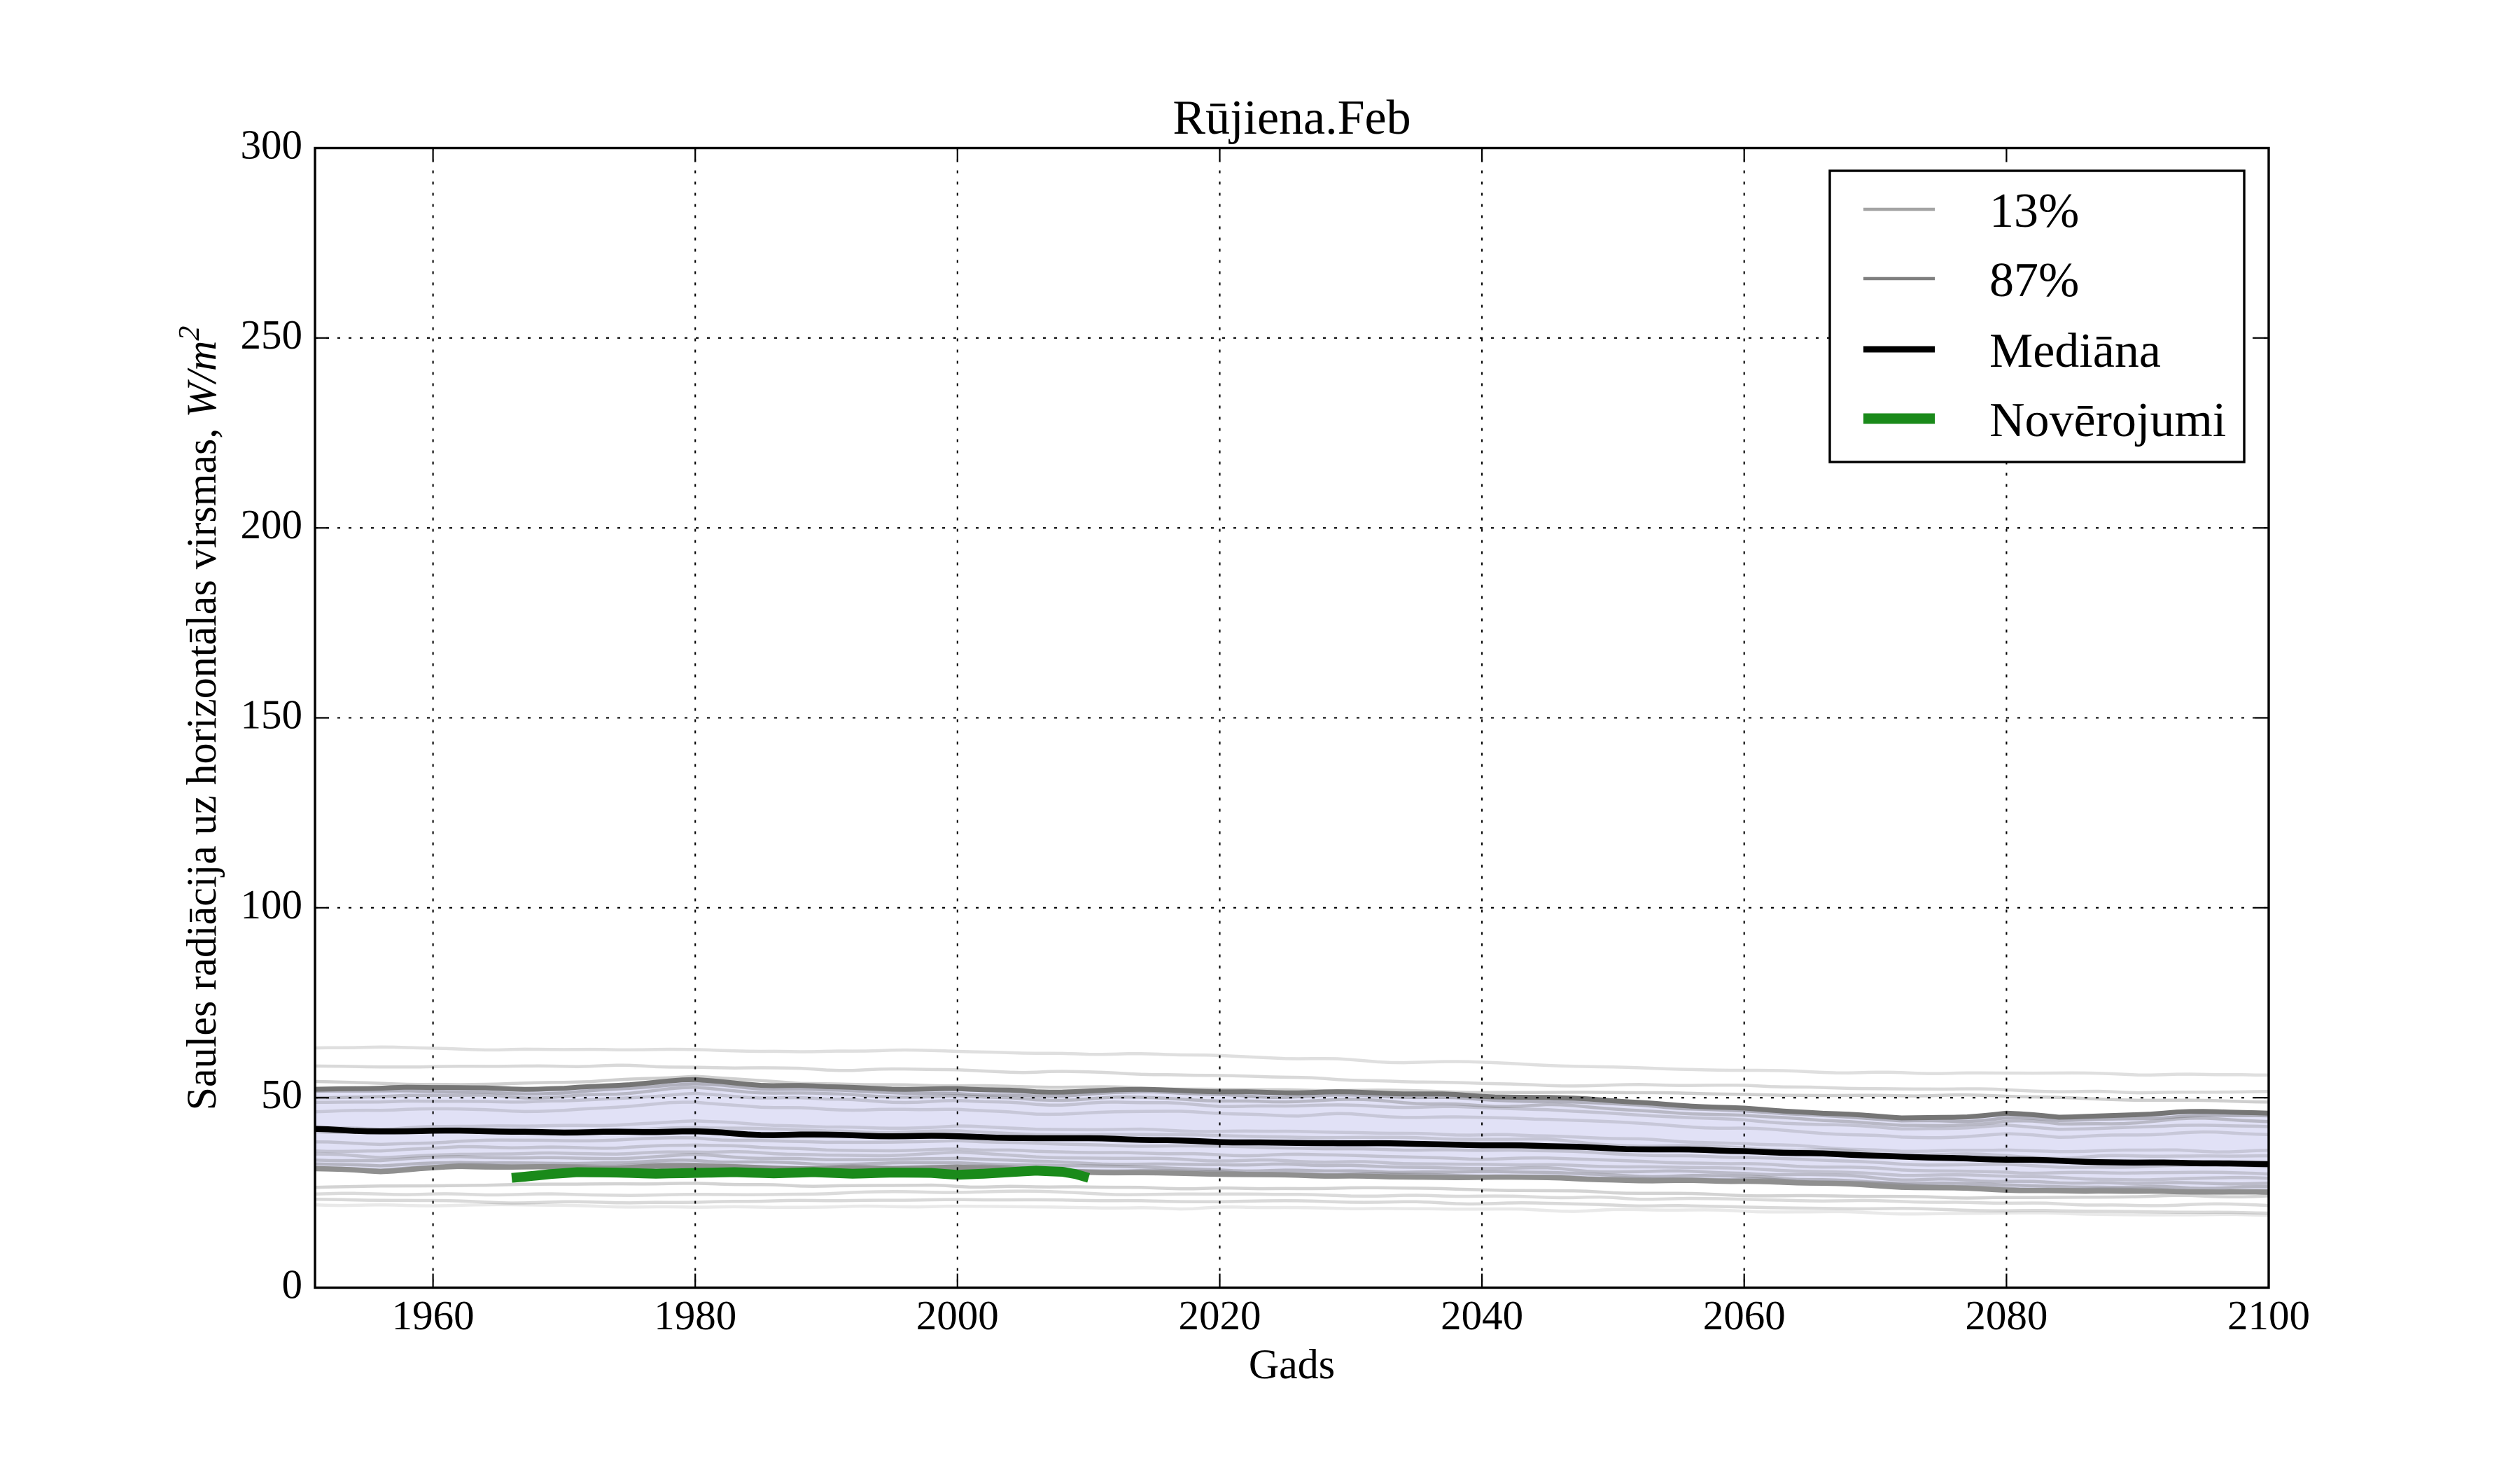 Image resolution: width=2520 pixels, height=1470 pixels. Describe the element at coordinates (1220, 1315) in the screenshot. I see `svg-text: 2020` at that location.